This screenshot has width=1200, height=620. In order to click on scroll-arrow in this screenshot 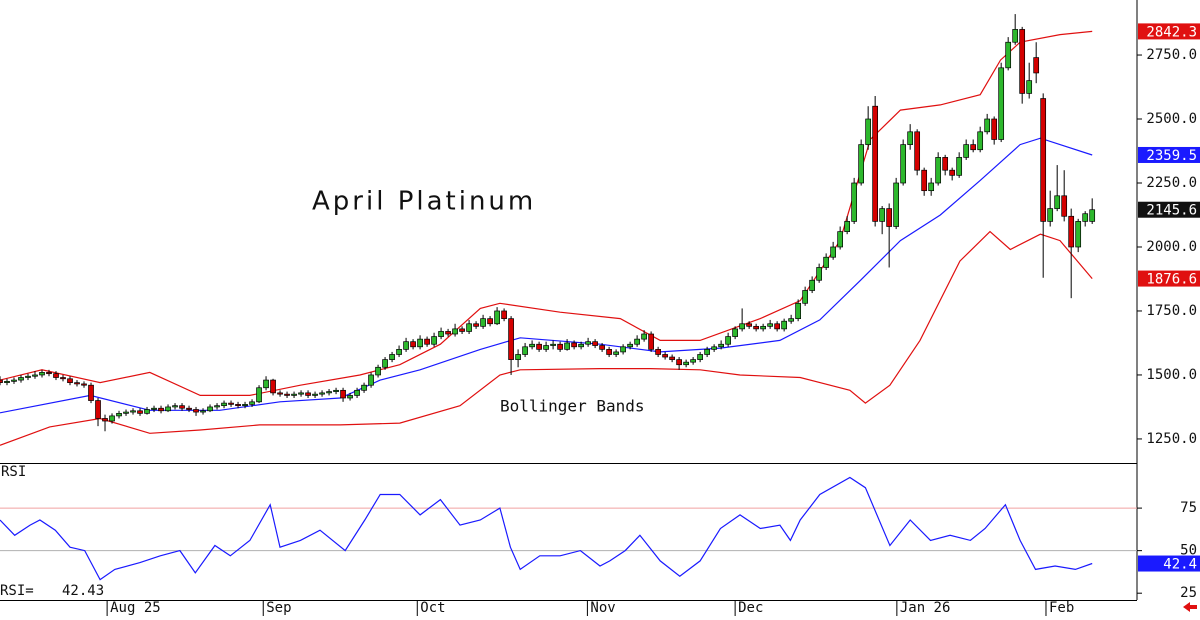, I will do `click(1190, 607)`.